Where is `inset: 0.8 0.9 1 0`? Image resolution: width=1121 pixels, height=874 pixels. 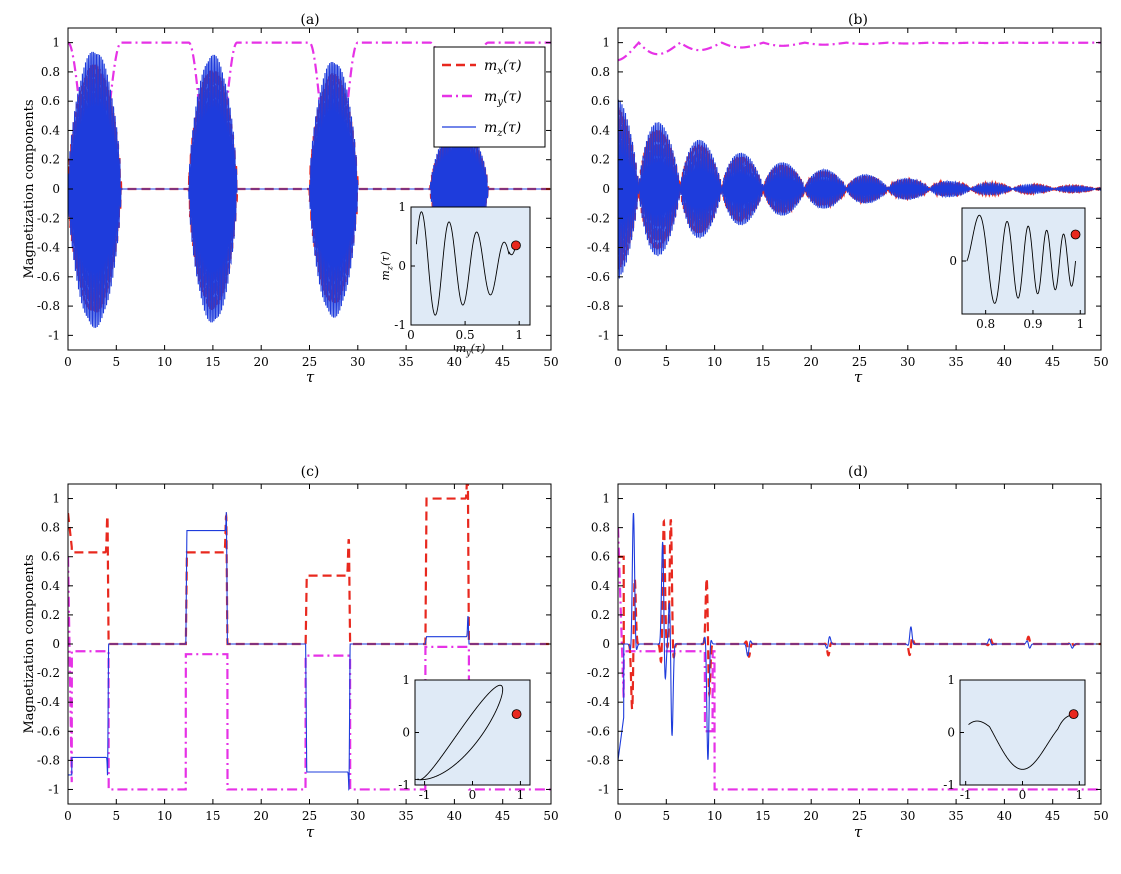
inset: 0.8 0.9 1 0 is located at coordinates (1017, 269).